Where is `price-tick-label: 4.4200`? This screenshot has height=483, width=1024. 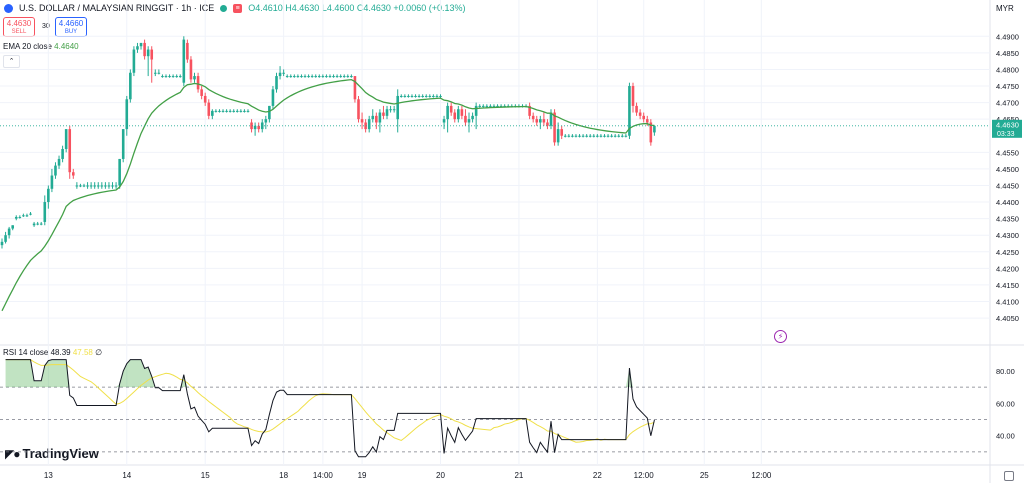
price-tick-label: 4.4200 is located at coordinates (1007, 268).